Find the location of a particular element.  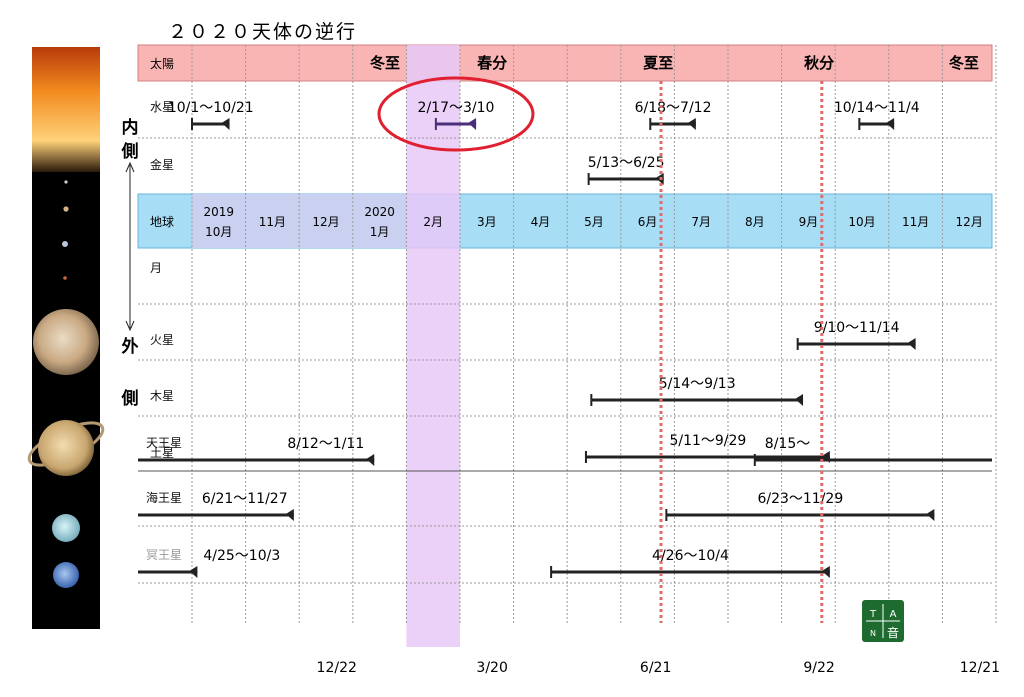

outer-label-2: 側 is located at coordinates (130, 398).